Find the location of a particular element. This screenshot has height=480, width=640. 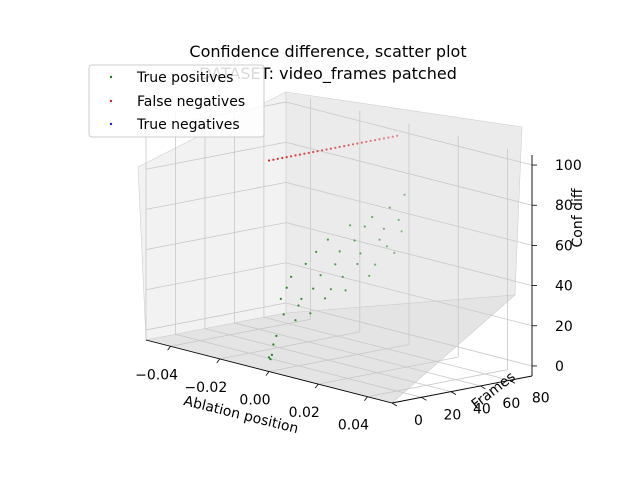

legend-marker-true-positives is located at coordinates (111, 77).